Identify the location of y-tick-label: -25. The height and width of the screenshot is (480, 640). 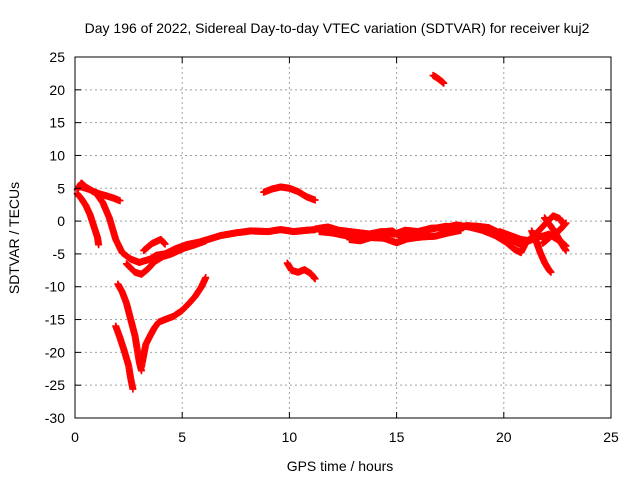
(55, 385).